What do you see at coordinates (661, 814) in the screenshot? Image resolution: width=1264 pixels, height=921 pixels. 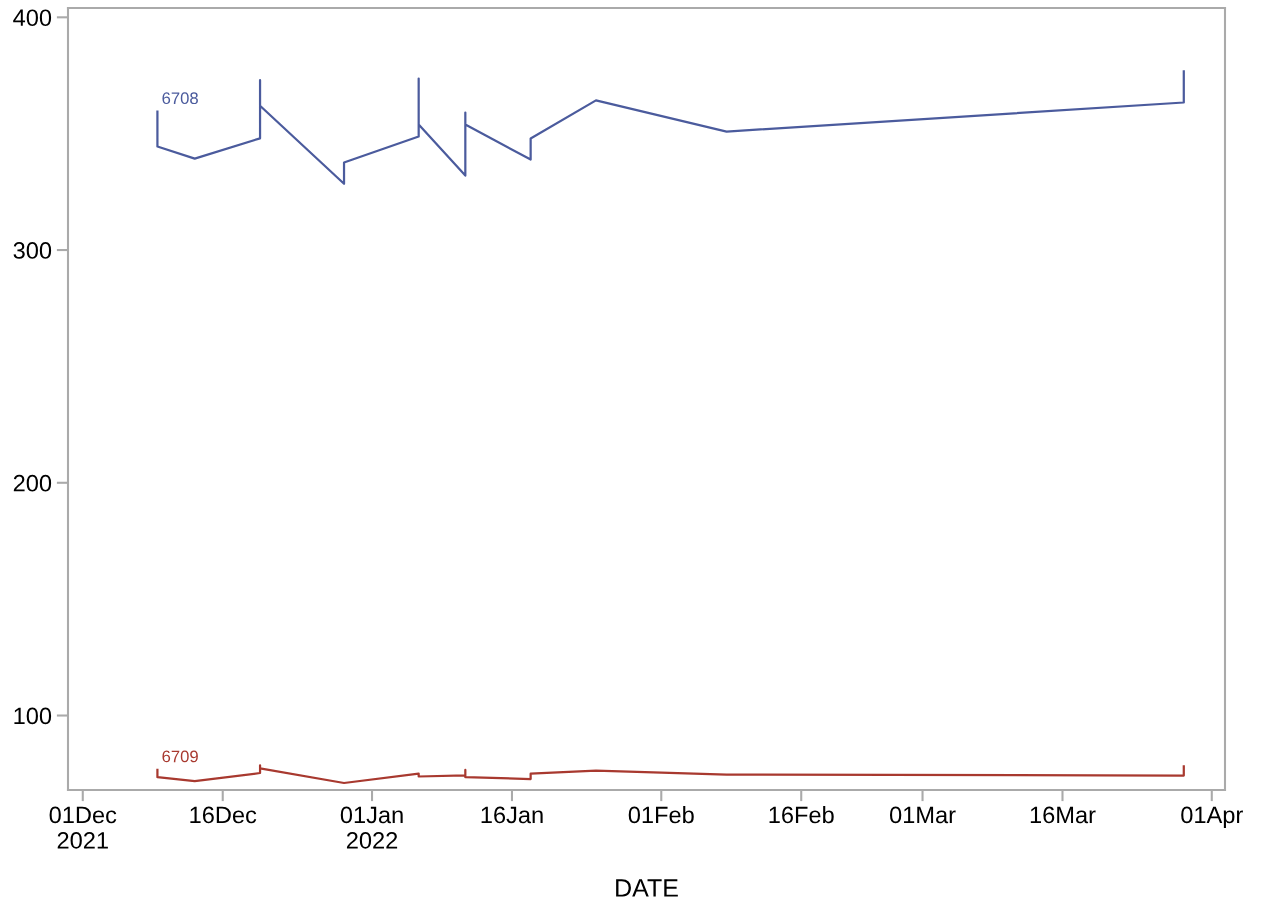 I see `x-tick-label: 01Feb` at bounding box center [661, 814].